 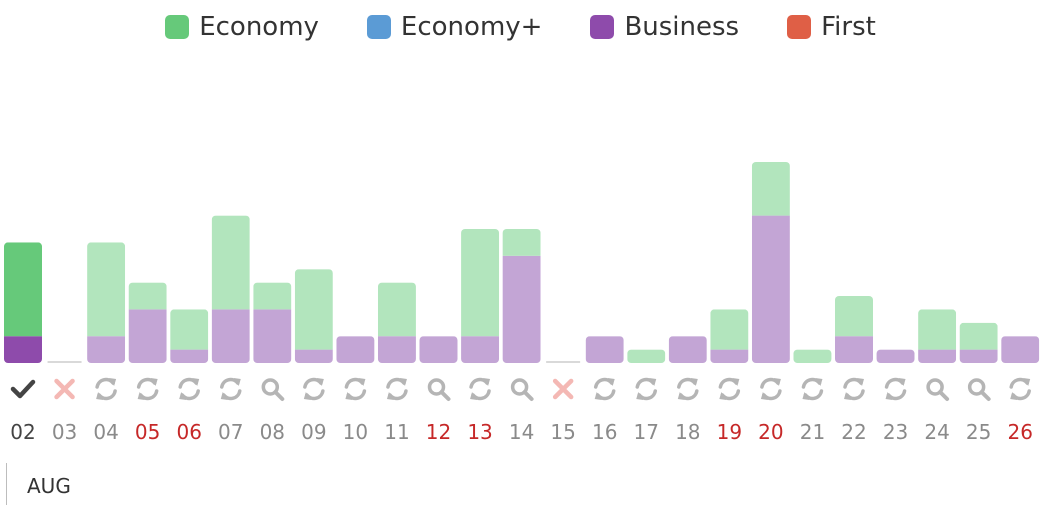 I want to click on date-label-08: 08, so click(x=272, y=432).